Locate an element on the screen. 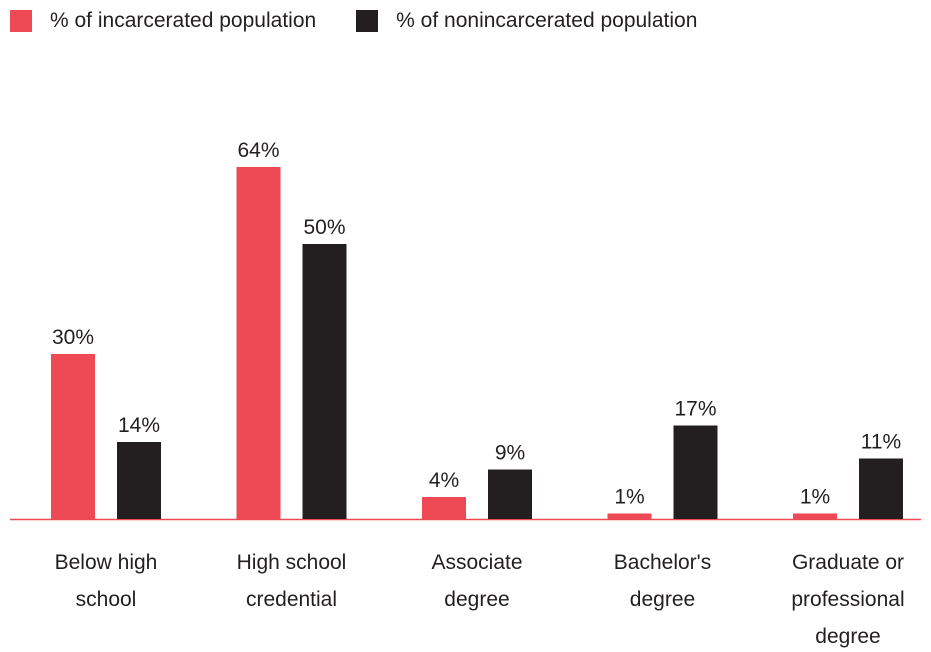 The height and width of the screenshot is (652, 931). legend-item-nonincarcerated: % of nonincarcerated population is located at coordinates (526, 21).